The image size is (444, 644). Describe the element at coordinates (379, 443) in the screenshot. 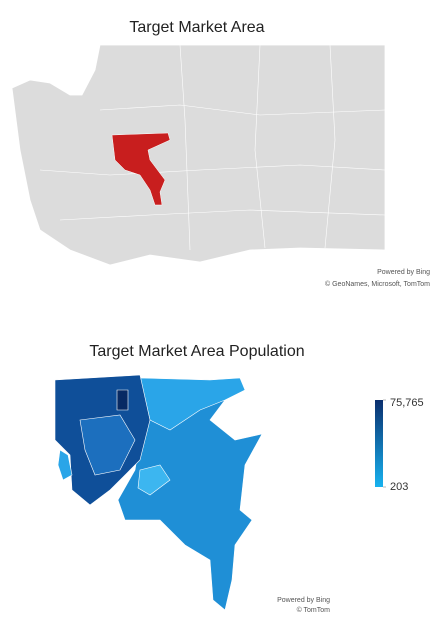

I see `legend-gradient` at that location.